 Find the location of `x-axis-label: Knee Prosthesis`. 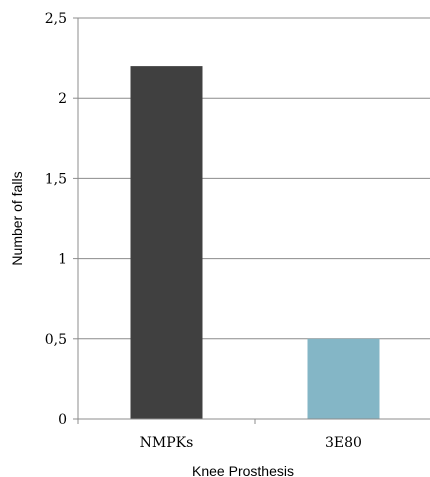

x-axis-label: Knee Prosthesis is located at coordinates (243, 470).